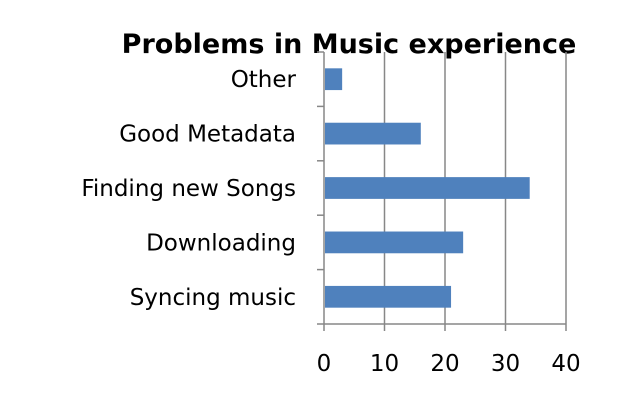 The width and height of the screenshot is (640, 418). I want to click on bar-other, so click(334, 79).